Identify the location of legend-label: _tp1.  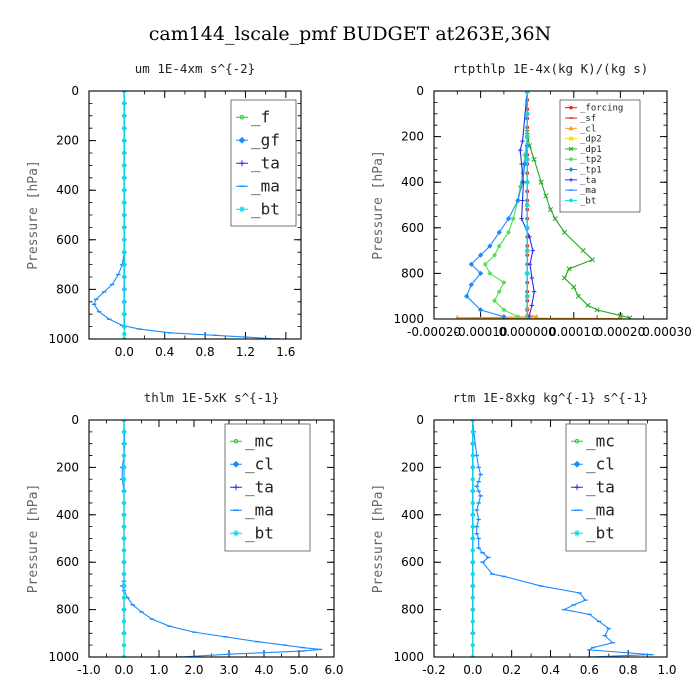
(591, 170).